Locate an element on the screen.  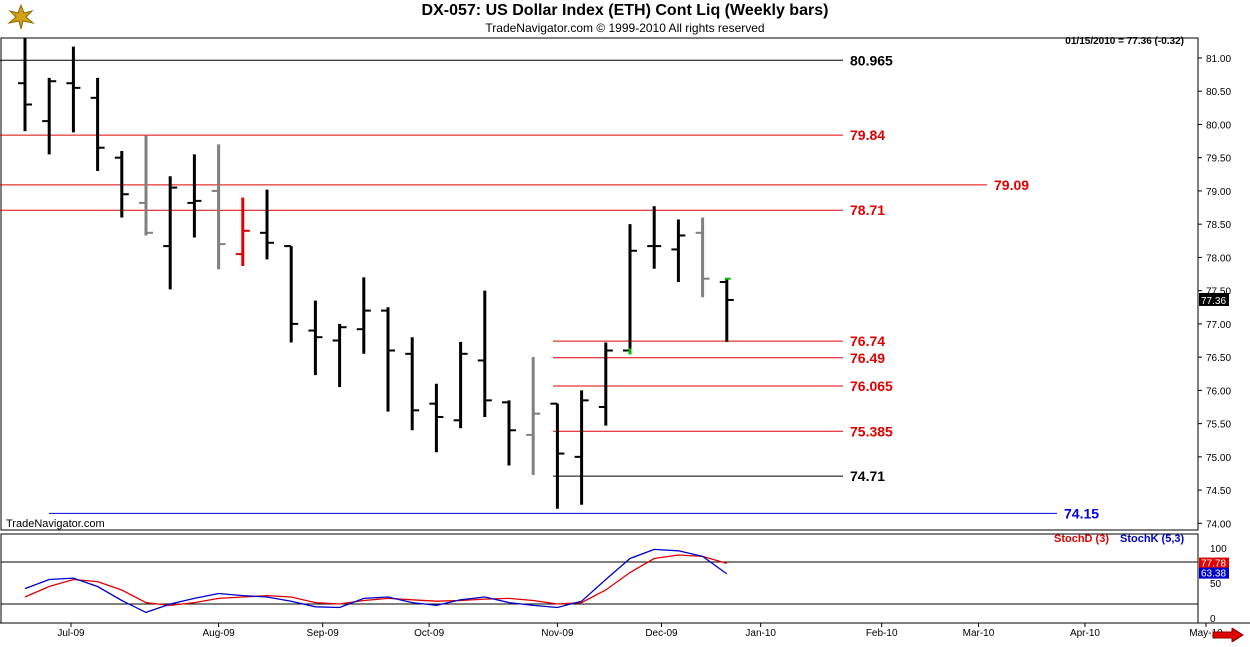
level-label: 75.385 is located at coordinates (871, 431).